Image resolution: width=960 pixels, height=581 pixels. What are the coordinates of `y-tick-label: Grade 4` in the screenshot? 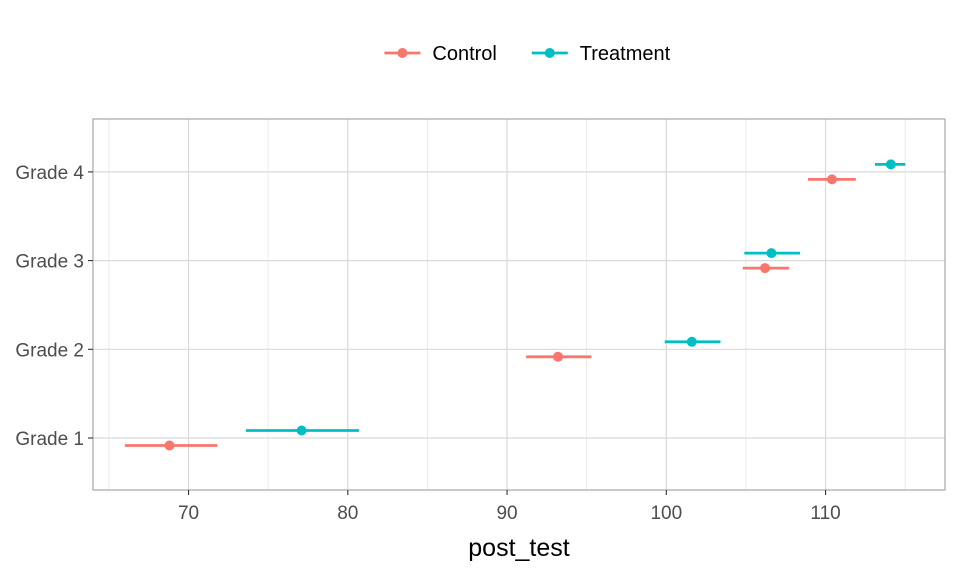 It's located at (49, 173).